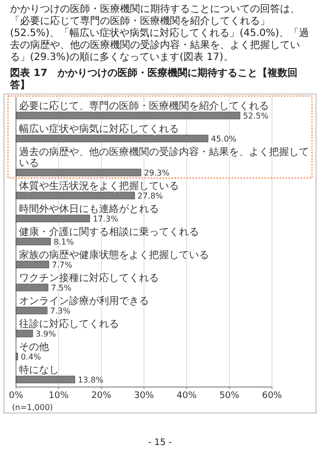 Image resolution: width=320 pixels, height=453 pixels. Describe the element at coordinates (89, 278) in the screenshot. I see `y-tick-label: ワクチン接種に対応してくれる` at that location.